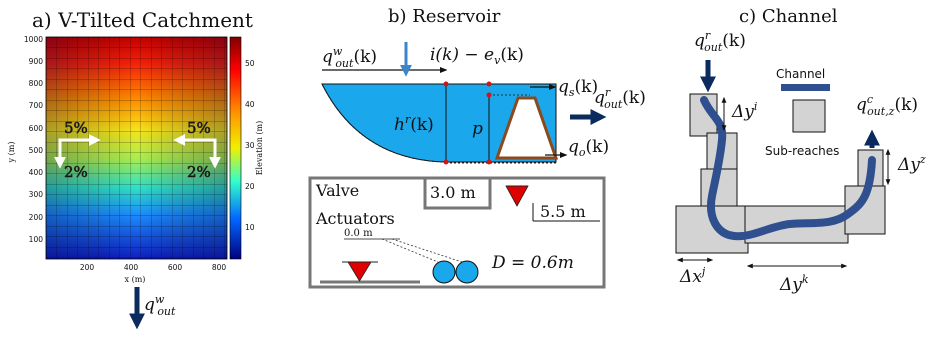  Describe the element at coordinates (36, 105) in the screenshot. I see `y-tick-label: 700` at that location.